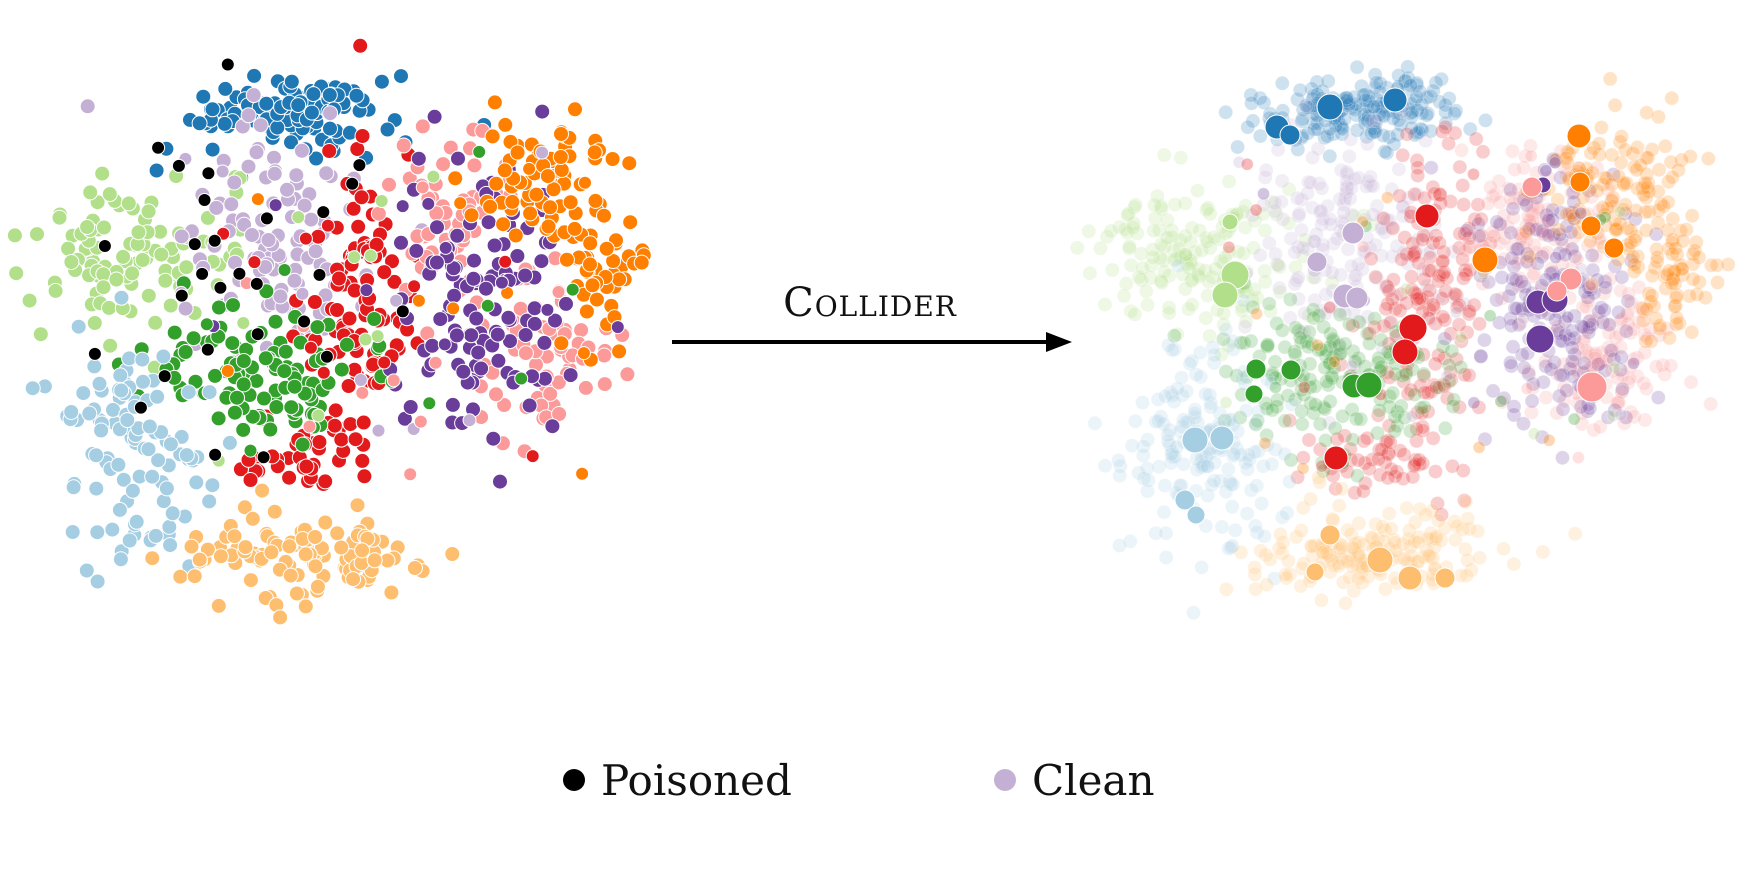 The width and height of the screenshot is (1760, 870). What do you see at coordinates (870, 303) in the screenshot?
I see `arrow-label: Collider` at bounding box center [870, 303].